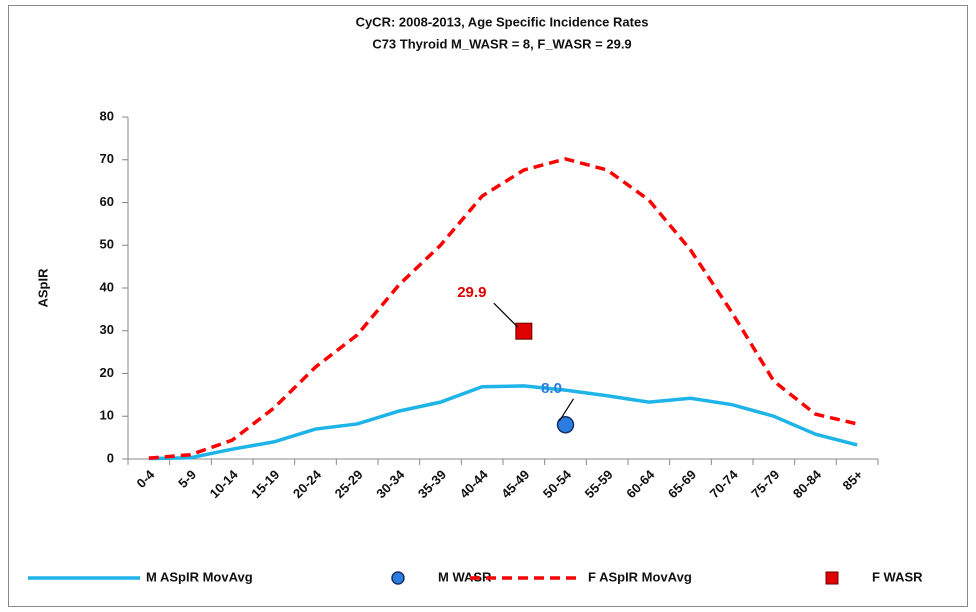 The height and width of the screenshot is (612, 976). Describe the element at coordinates (42, 288) in the screenshot. I see `y-axis-label: ASpIR` at that location.